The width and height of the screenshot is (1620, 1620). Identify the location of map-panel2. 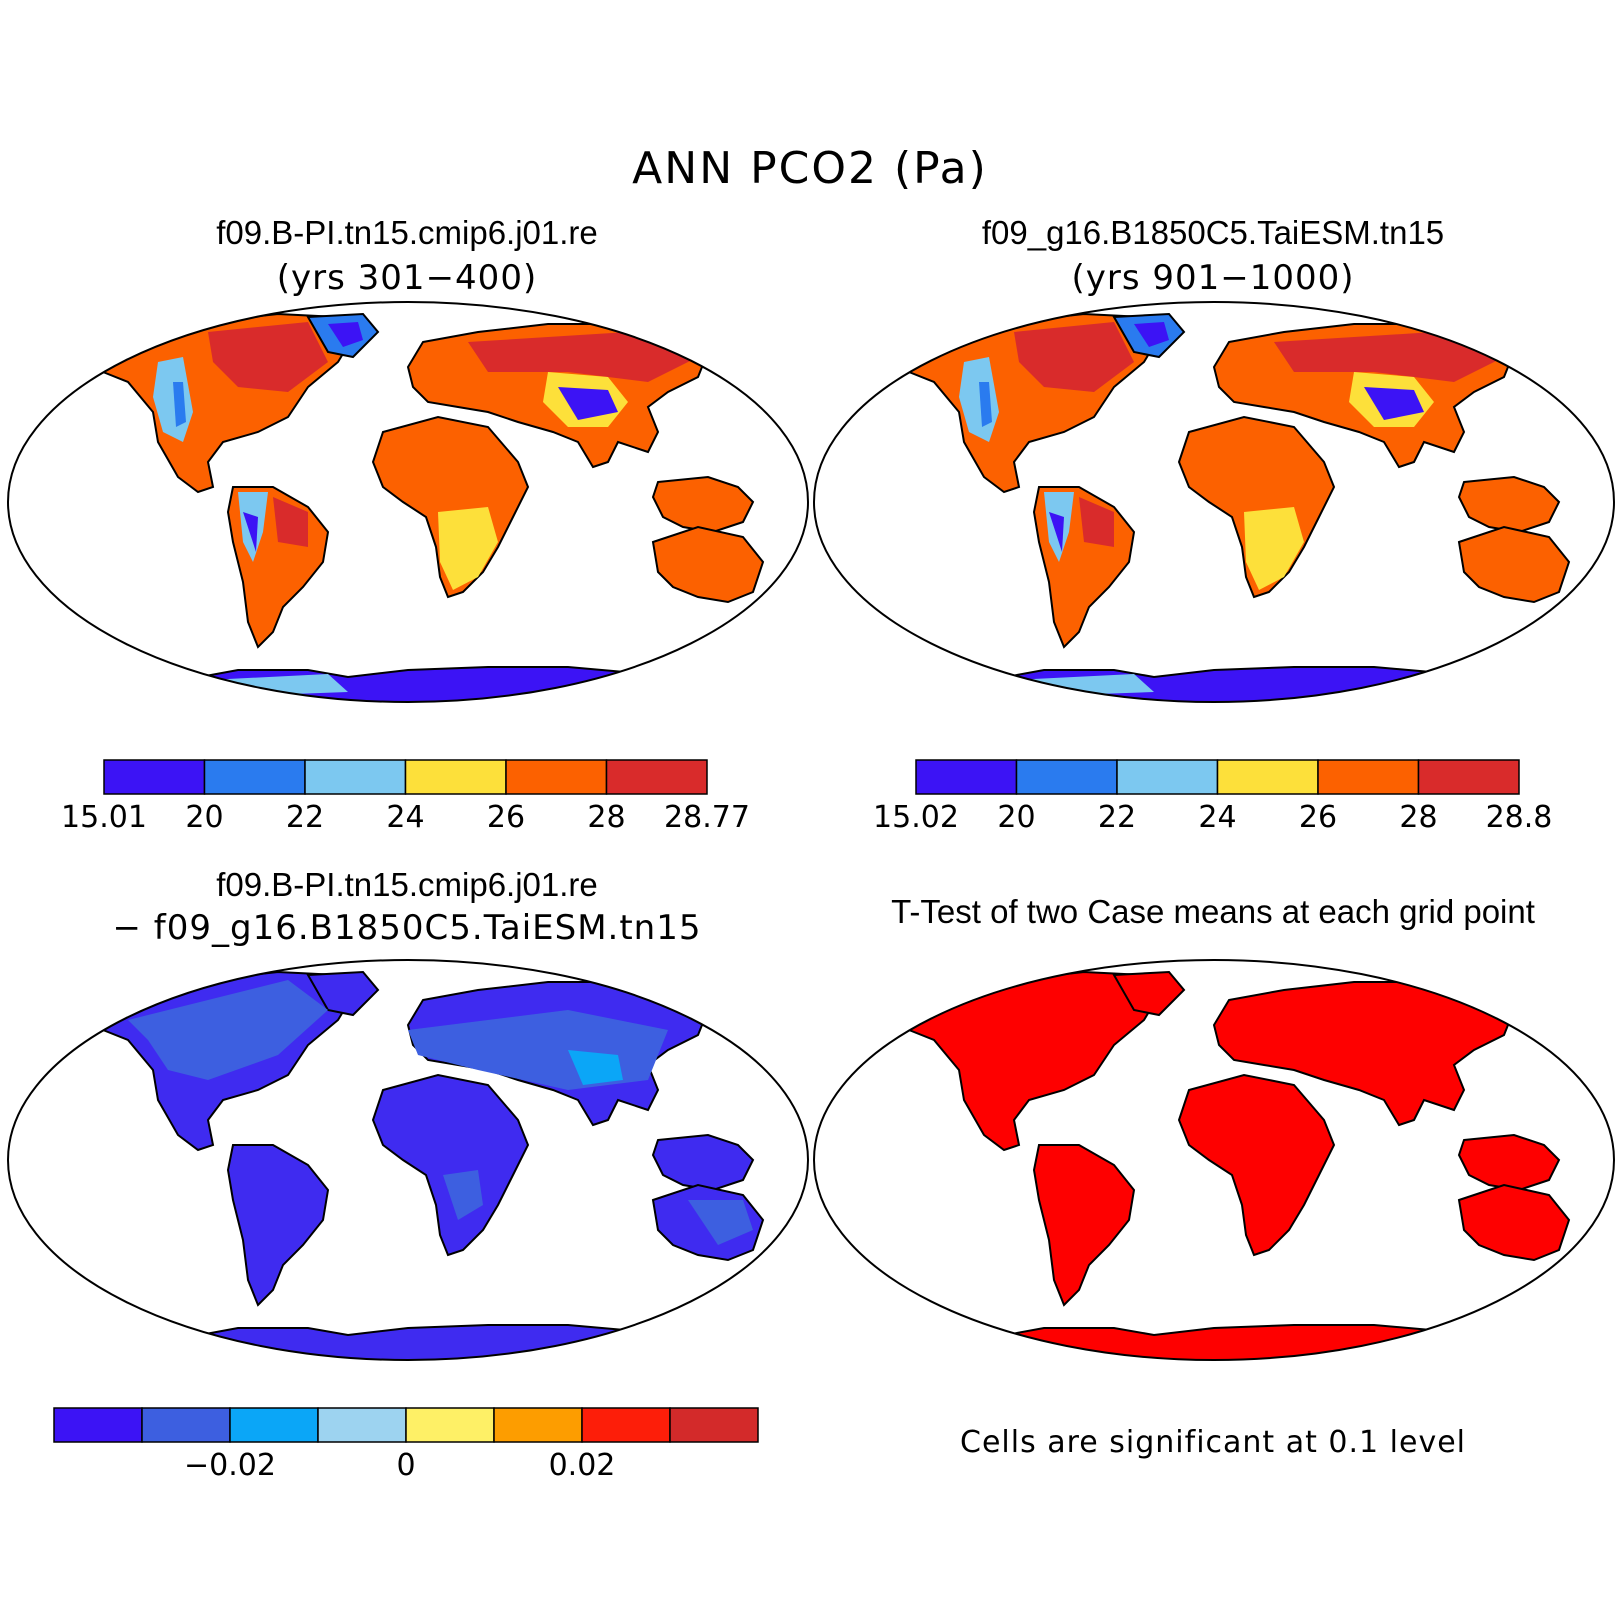
(1214, 502).